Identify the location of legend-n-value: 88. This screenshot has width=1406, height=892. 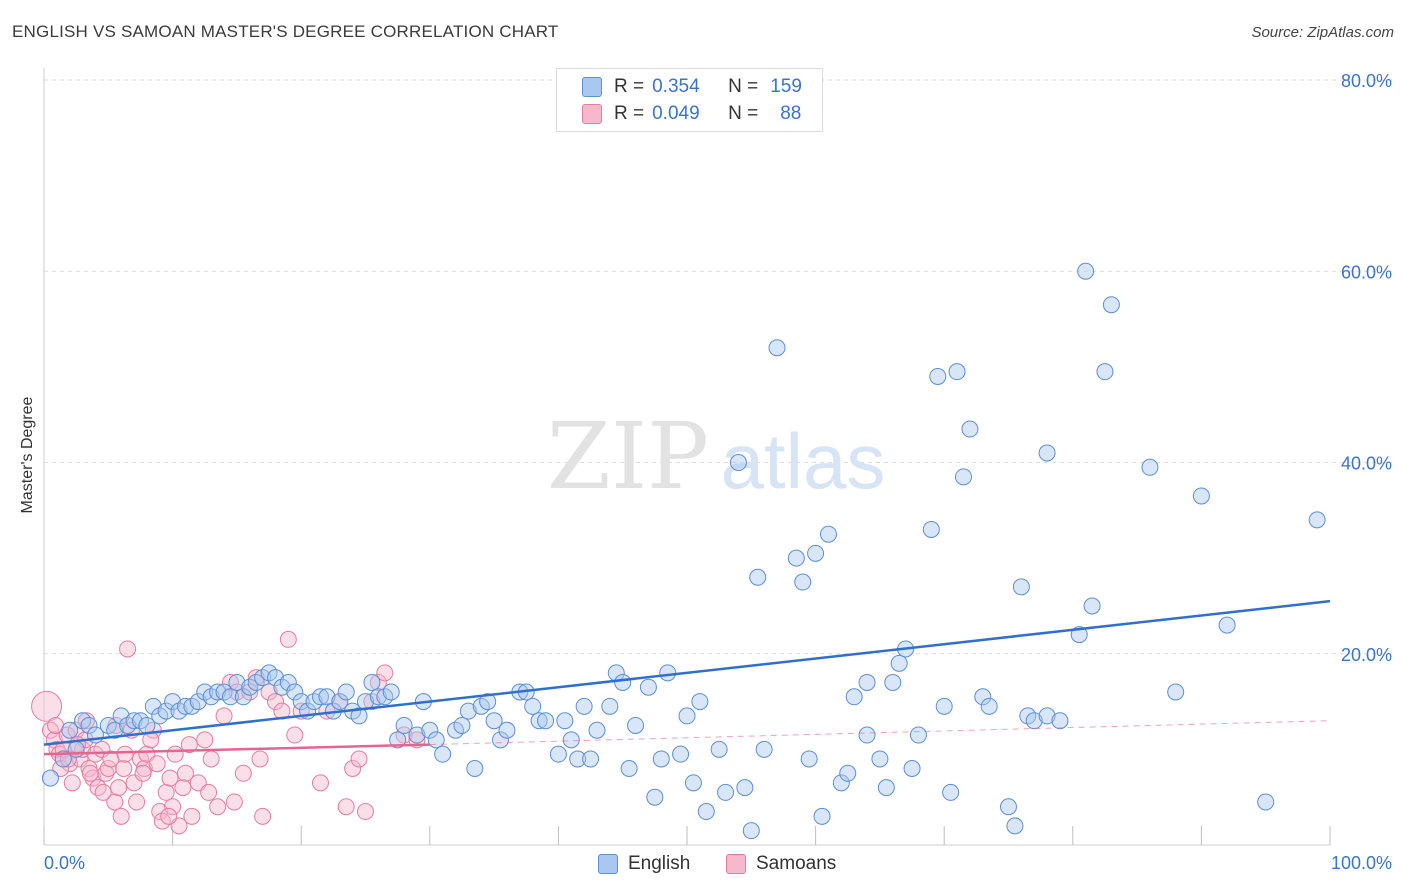
(791, 113).